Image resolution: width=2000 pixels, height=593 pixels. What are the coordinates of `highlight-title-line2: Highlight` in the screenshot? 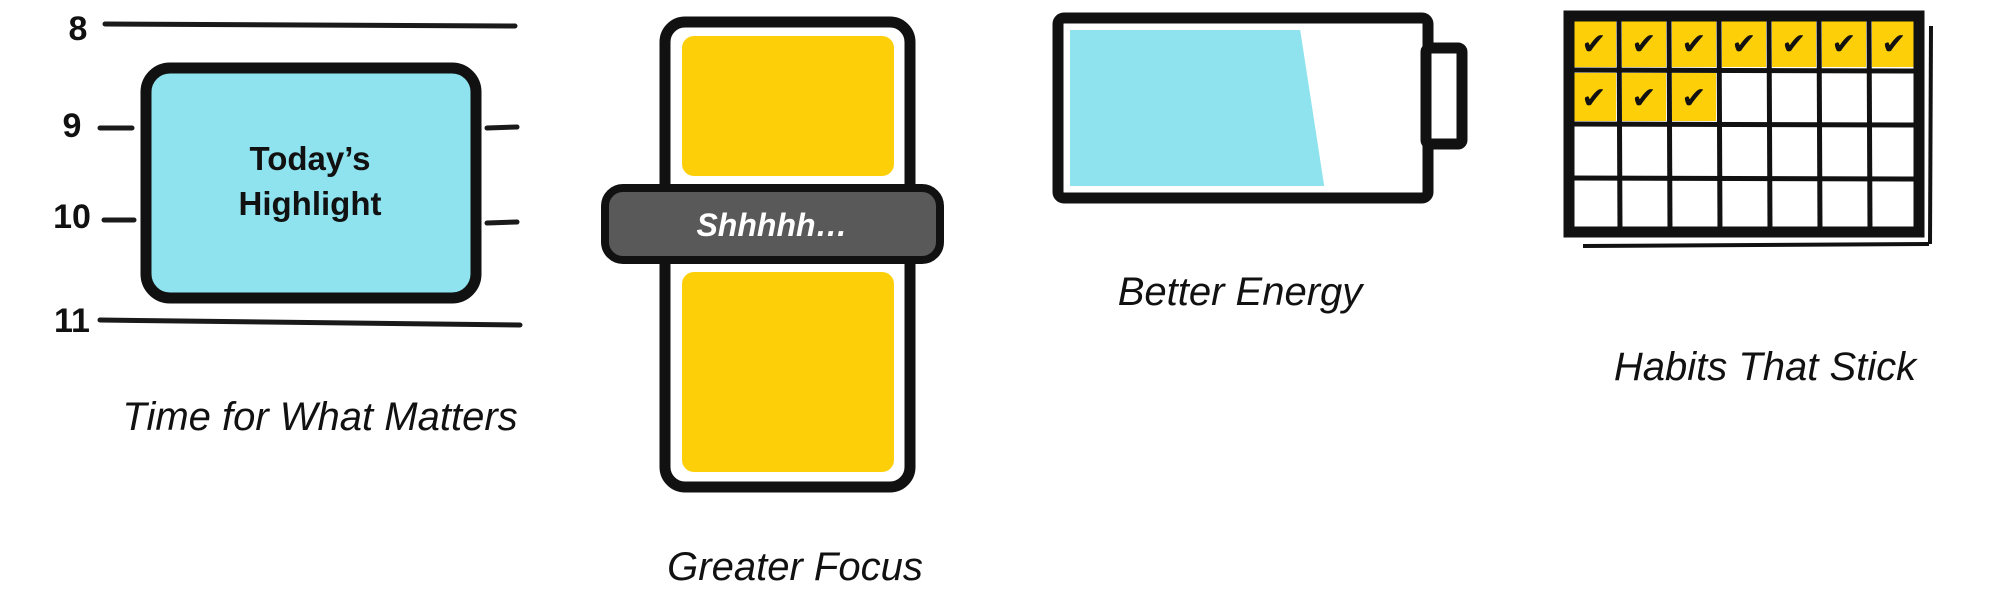 It's located at (310, 203).